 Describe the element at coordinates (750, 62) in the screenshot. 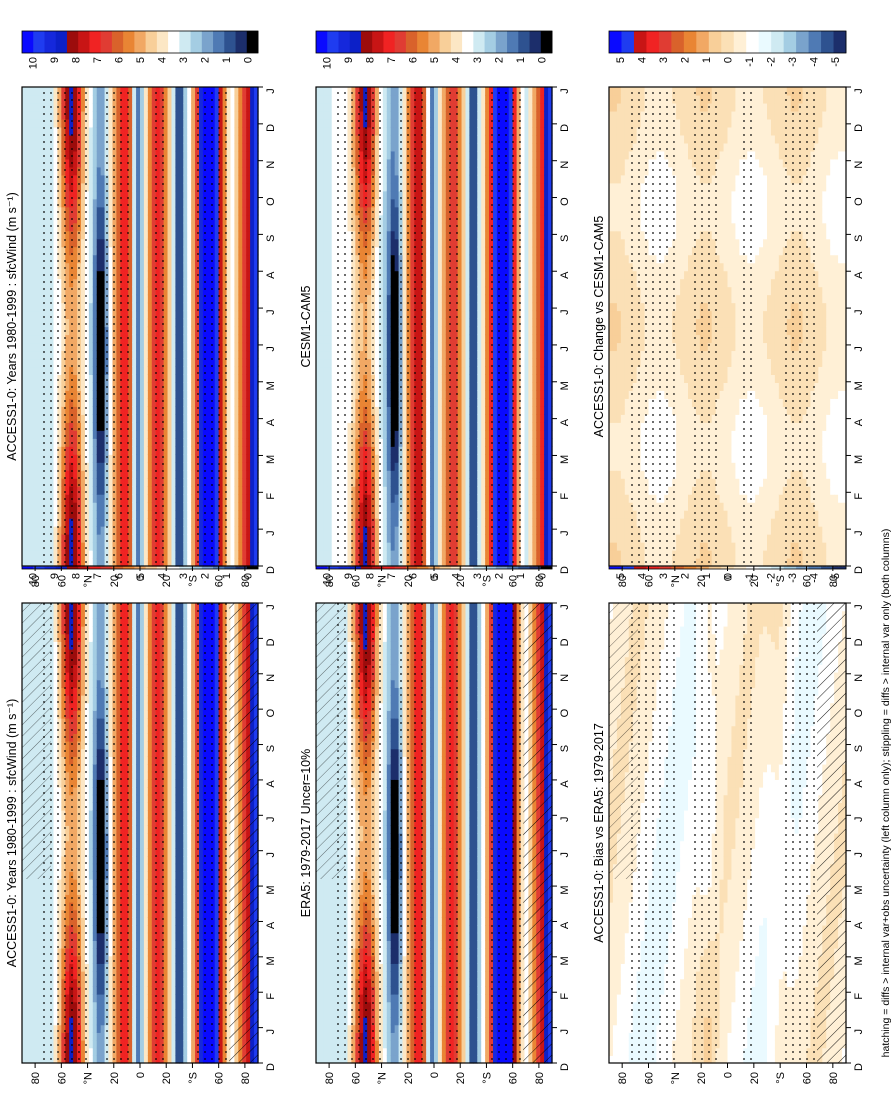

I see `colorbar-tick-label: -1` at that location.